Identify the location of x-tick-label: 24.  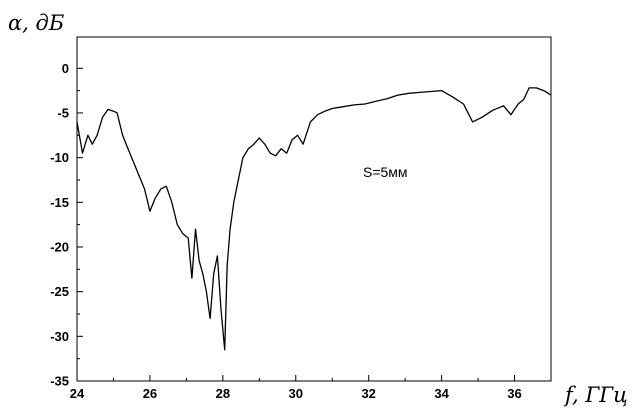
(77, 393).